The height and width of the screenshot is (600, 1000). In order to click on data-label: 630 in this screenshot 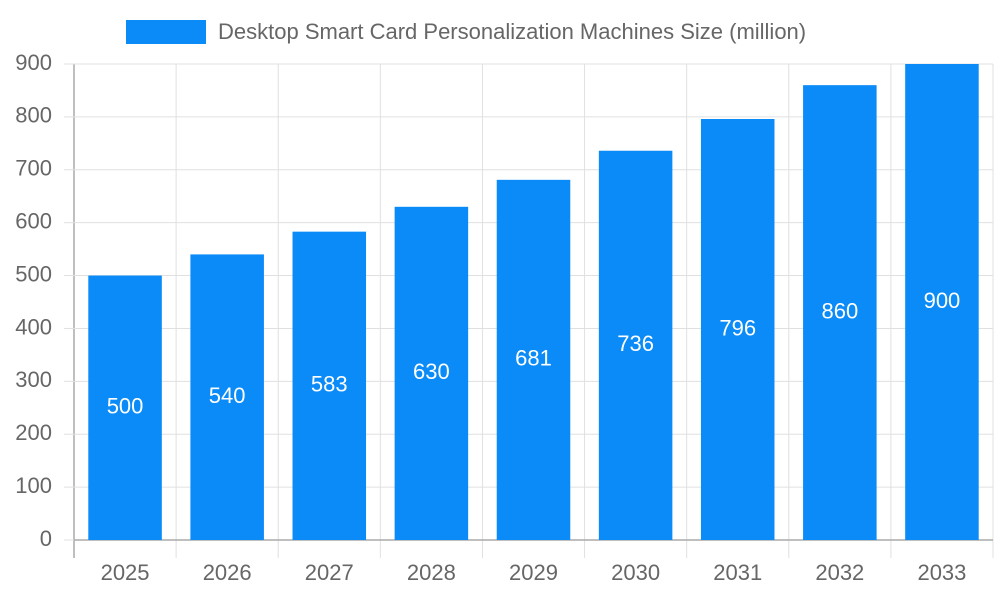, I will do `click(431, 371)`.